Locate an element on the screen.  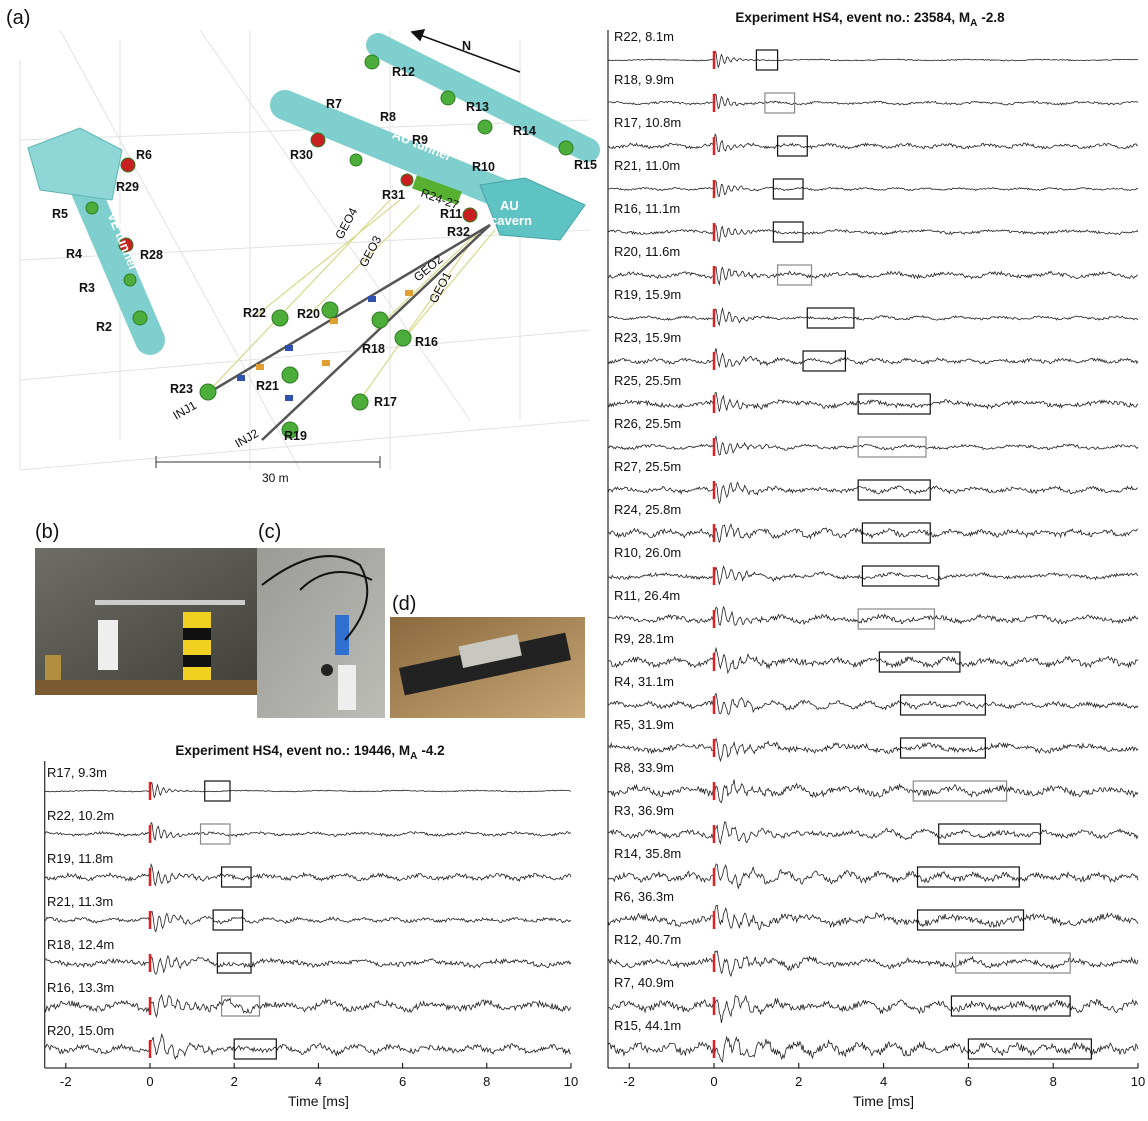
trace-label: R20, 11.6m is located at coordinates (647, 251).